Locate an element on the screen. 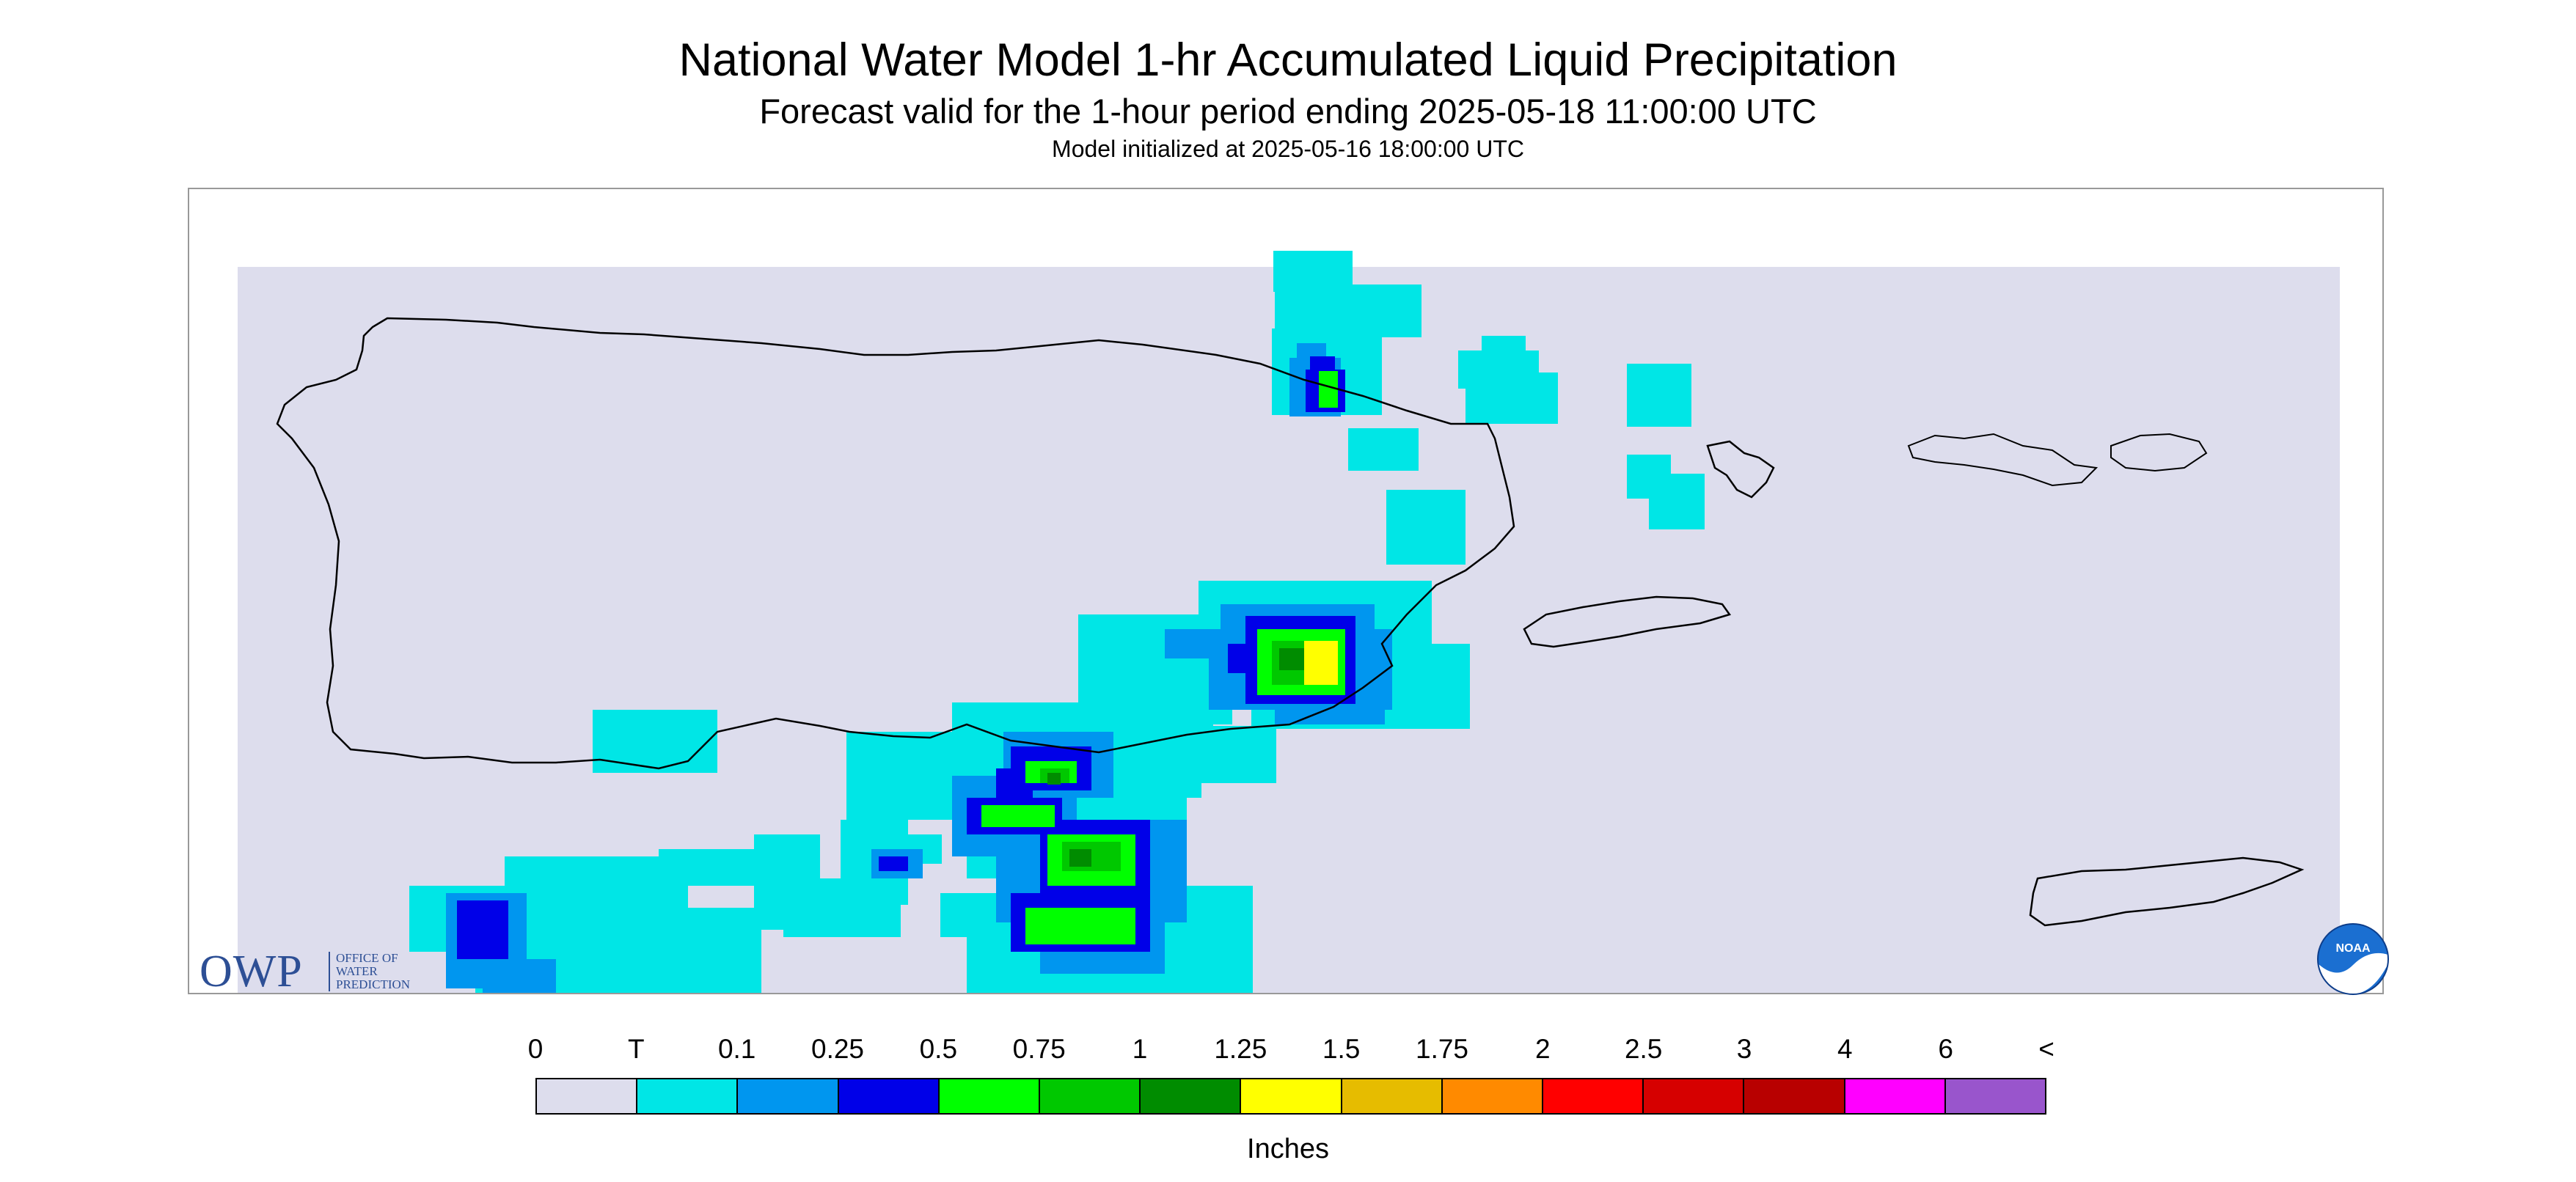  owp-logo-letters: OWP is located at coordinates (251, 971).